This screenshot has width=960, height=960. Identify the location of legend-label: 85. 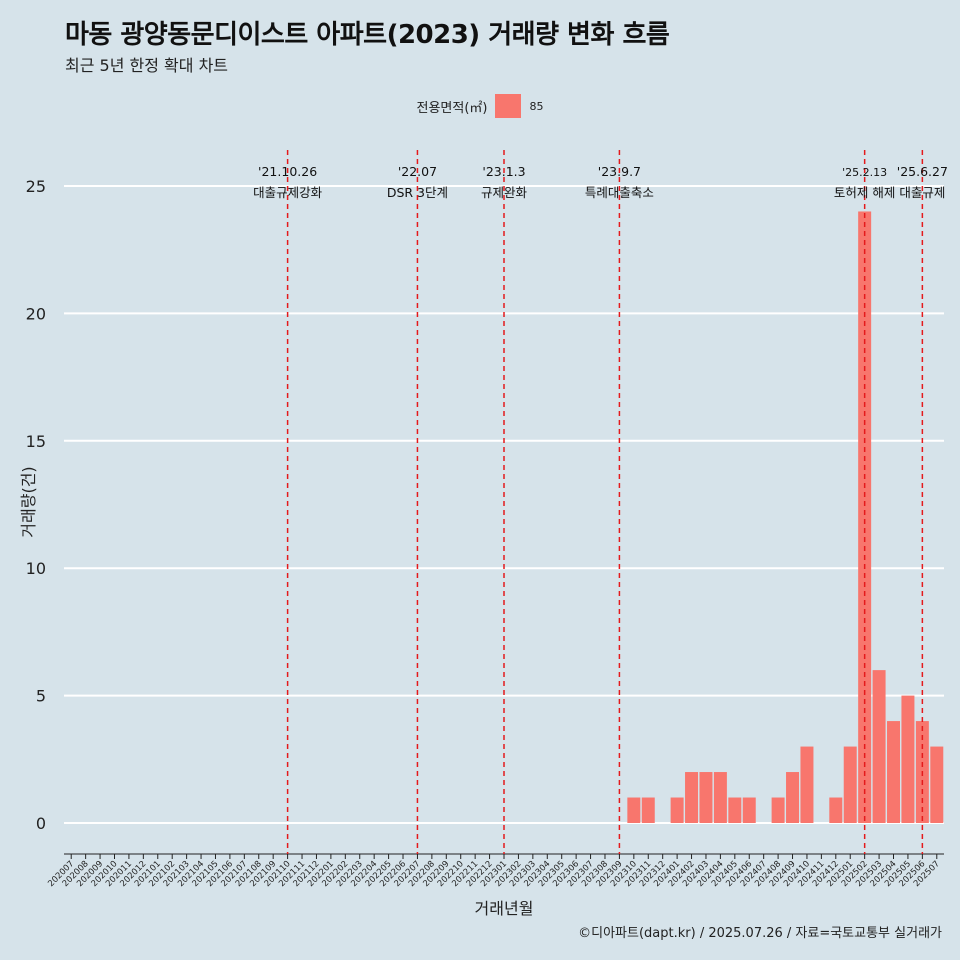
(536, 106).